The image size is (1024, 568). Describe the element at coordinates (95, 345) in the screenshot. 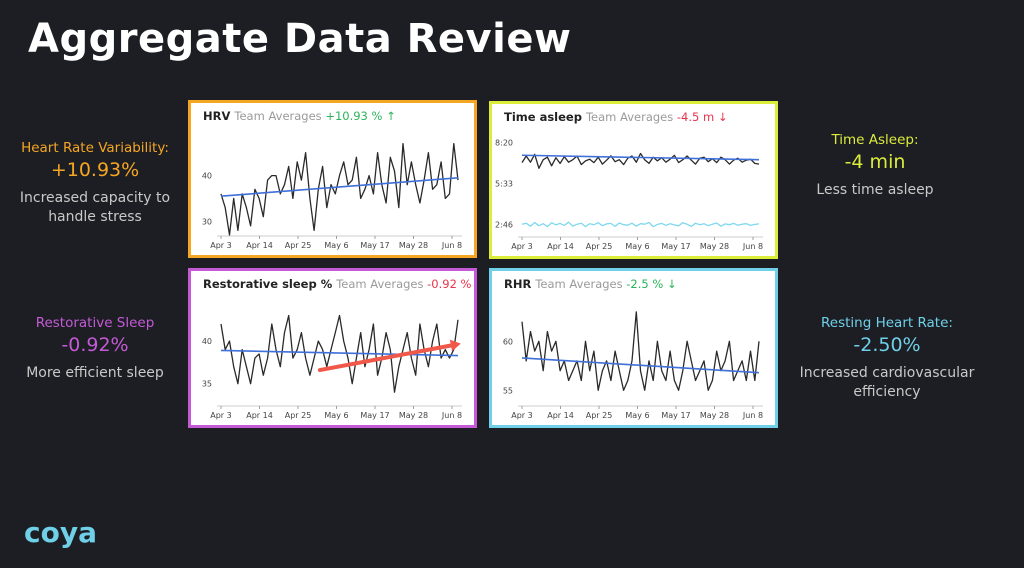

I see `metric-value: -0.92%` at that location.